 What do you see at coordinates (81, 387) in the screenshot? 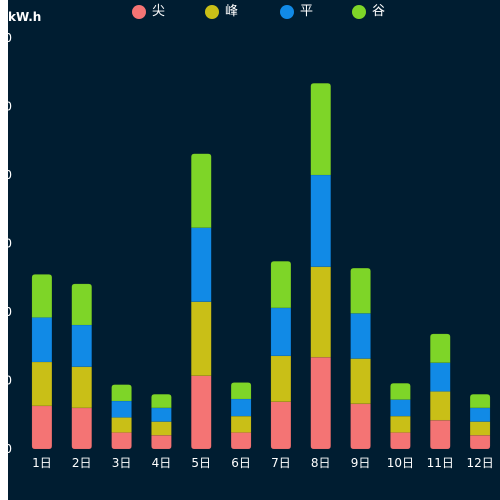
I see `bar-峰-2日` at bounding box center [81, 387].